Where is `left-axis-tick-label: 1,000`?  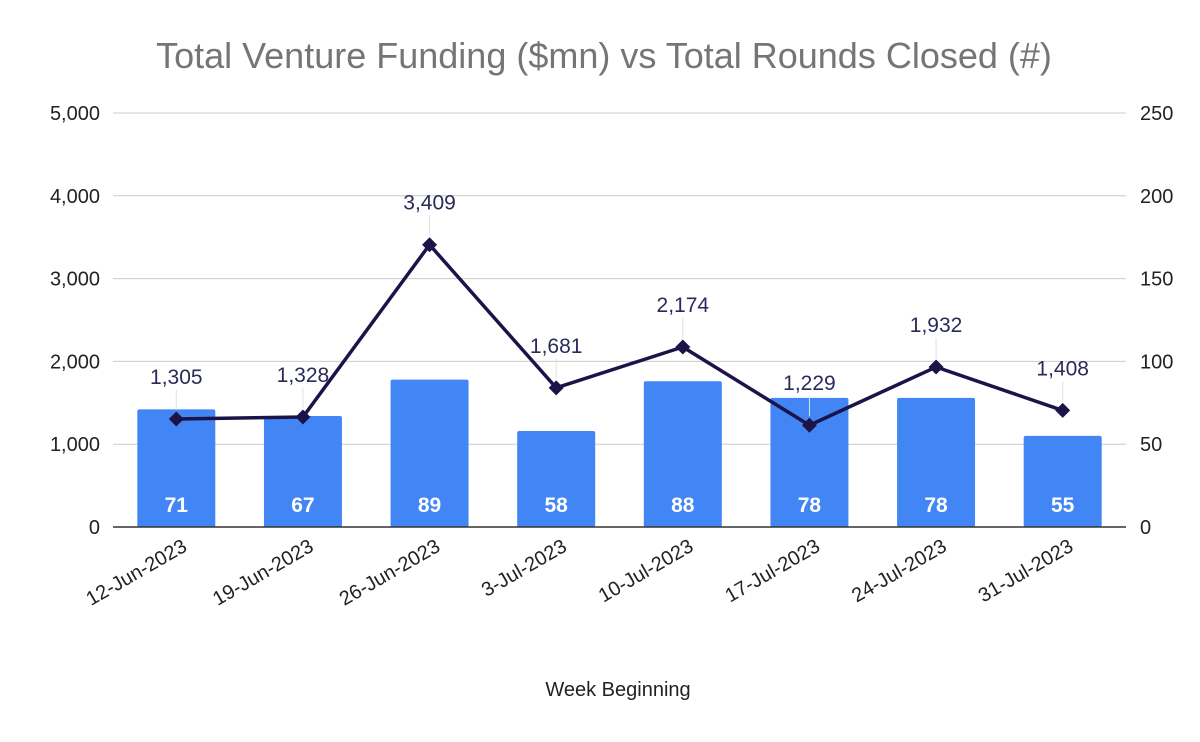
left-axis-tick-label: 1,000 is located at coordinates (75, 445).